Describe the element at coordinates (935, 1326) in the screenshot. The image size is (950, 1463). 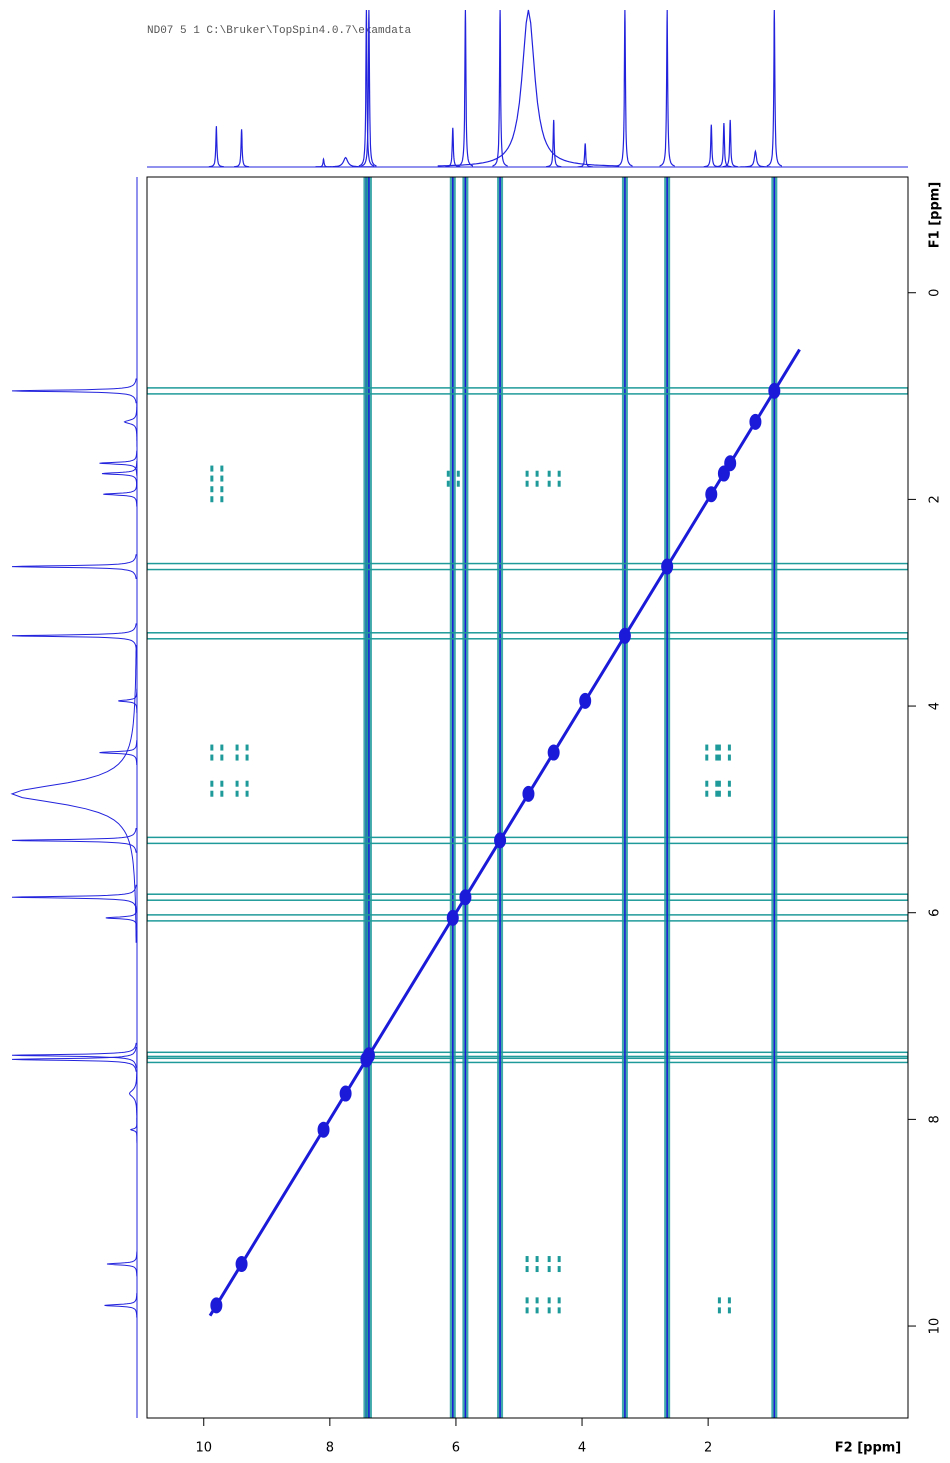
I see `y-tick-label: 10` at that location.